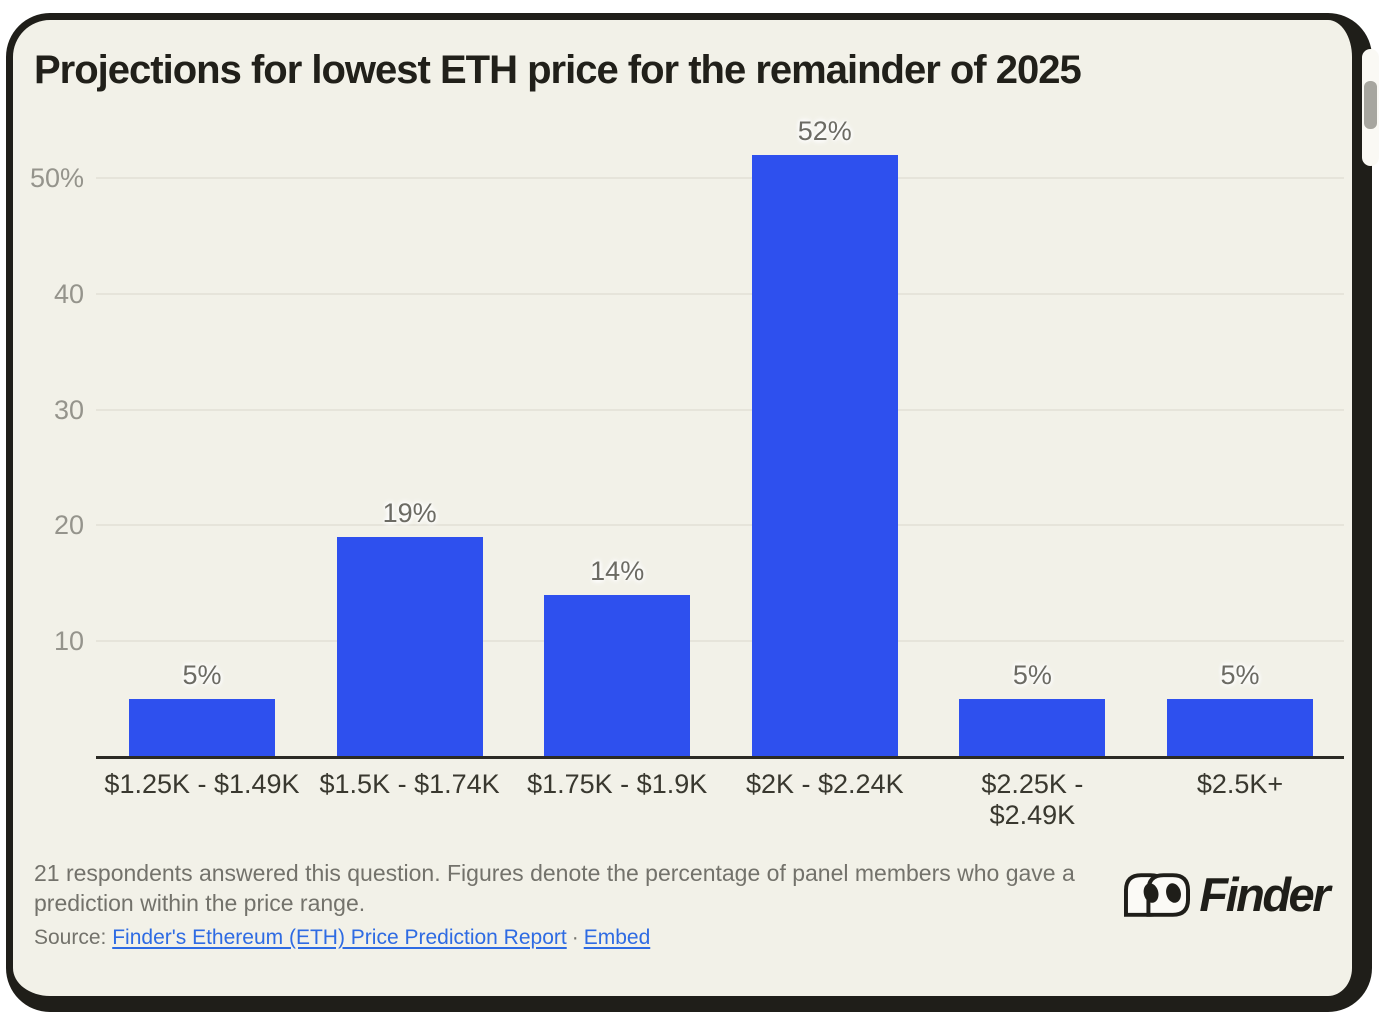  What do you see at coordinates (70, 937) in the screenshot?
I see `source-prefix: Source:` at bounding box center [70, 937].